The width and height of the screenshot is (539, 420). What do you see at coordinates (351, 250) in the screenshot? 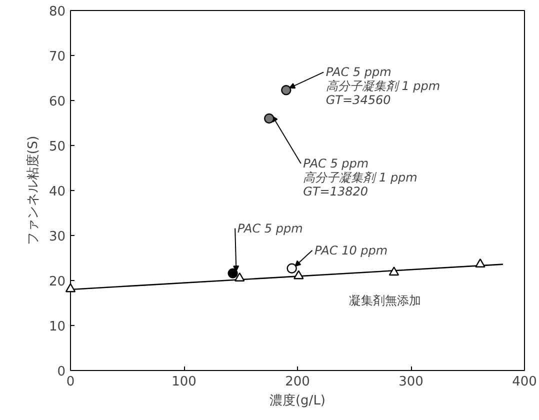
I see `annotation: PAC 10 ppm` at bounding box center [351, 250].